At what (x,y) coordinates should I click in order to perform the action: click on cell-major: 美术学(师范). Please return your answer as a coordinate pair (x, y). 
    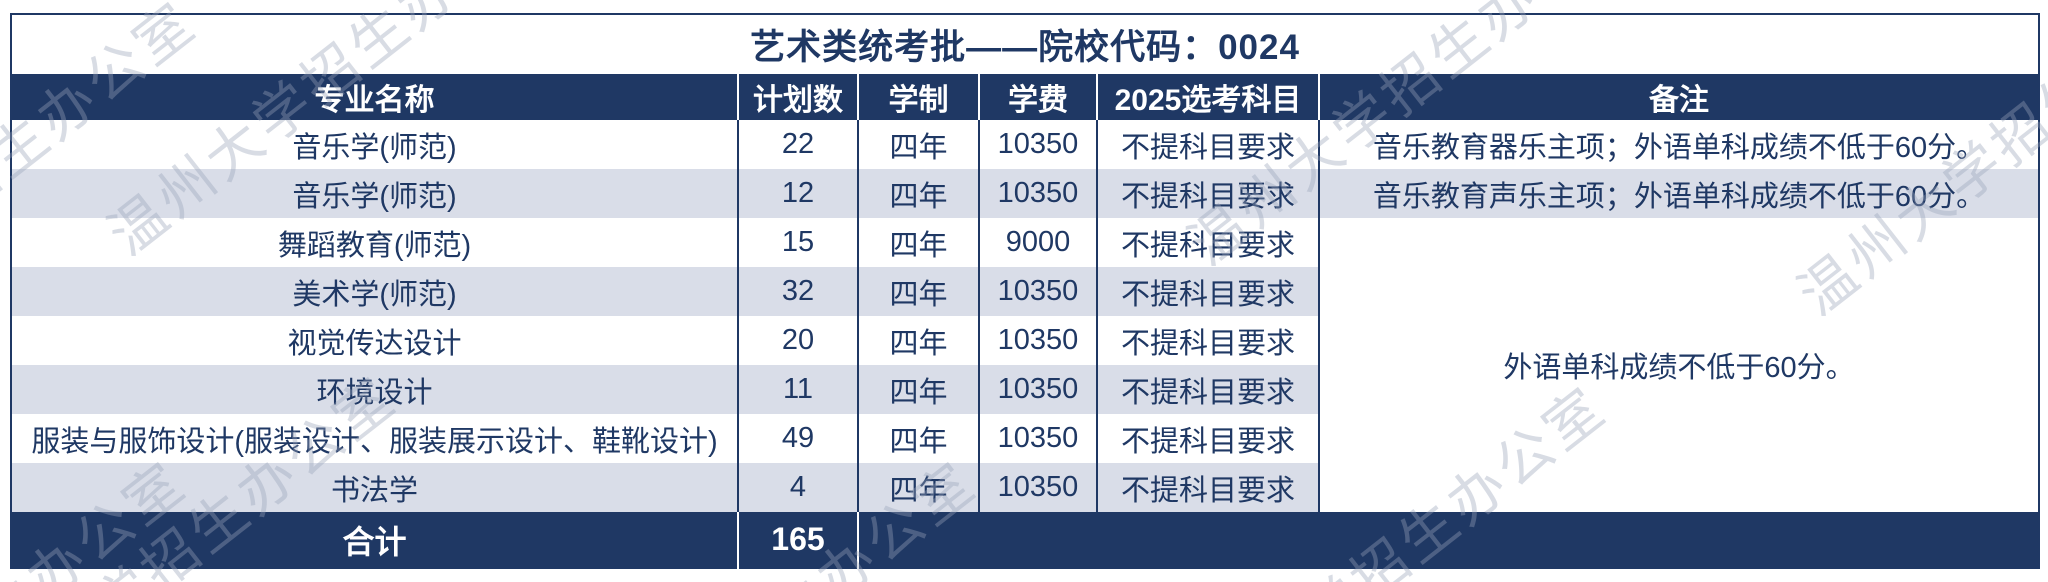
    Looking at the image, I should click on (374, 291).